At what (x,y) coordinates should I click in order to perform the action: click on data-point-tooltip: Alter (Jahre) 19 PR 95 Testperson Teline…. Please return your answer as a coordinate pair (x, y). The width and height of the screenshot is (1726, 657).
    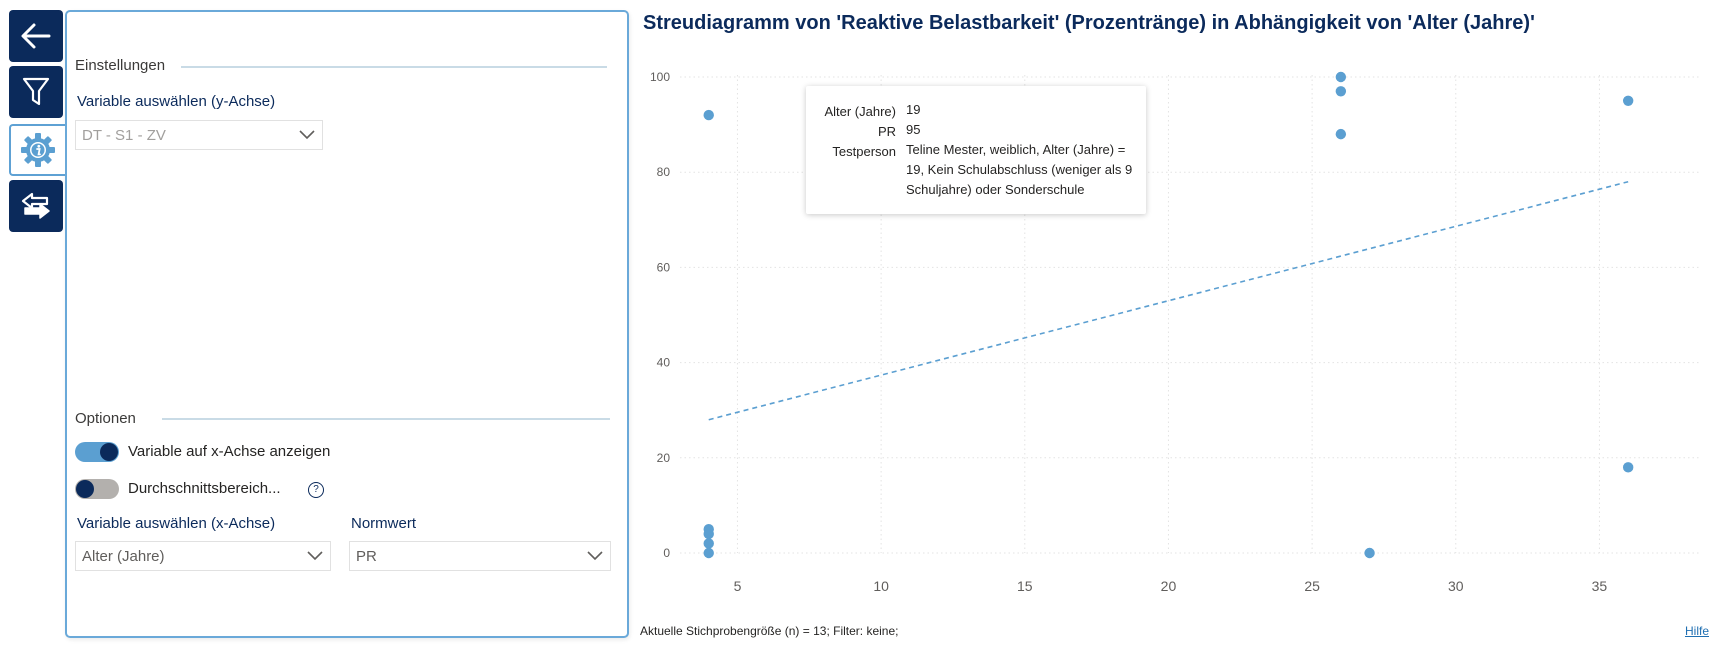
    Looking at the image, I should click on (976, 150).